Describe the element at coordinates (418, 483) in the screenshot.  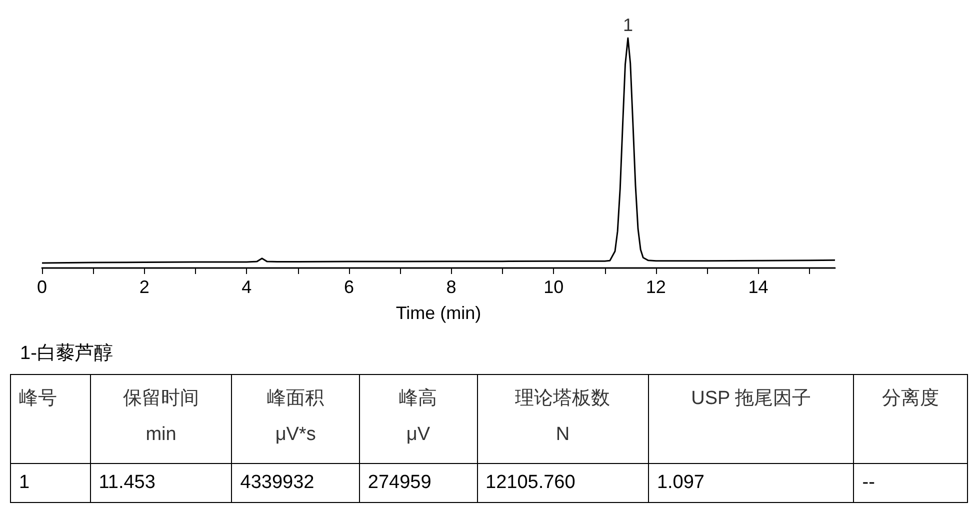
I see `text: 274959` at that location.